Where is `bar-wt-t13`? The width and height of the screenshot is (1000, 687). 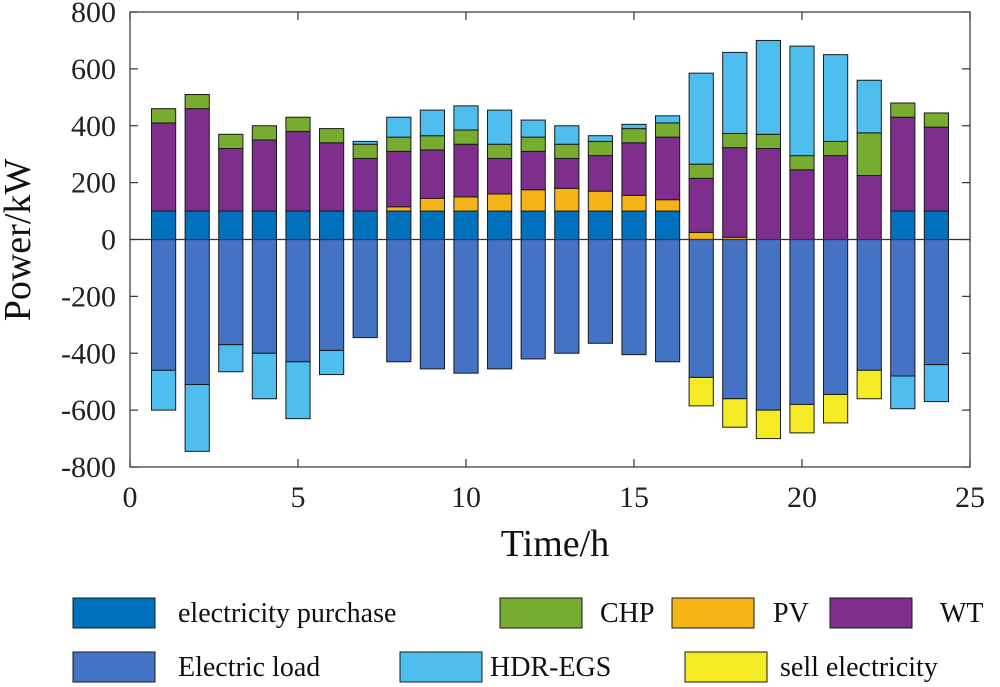 bar-wt-t13 is located at coordinates (567, 173).